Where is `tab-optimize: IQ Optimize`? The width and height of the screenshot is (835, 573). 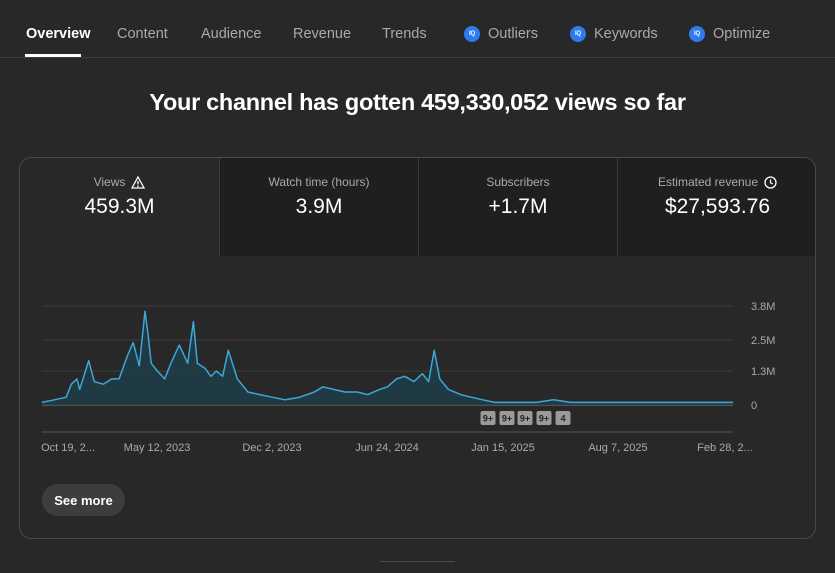
tab-optimize: IQ Optimize is located at coordinates (729, 34).